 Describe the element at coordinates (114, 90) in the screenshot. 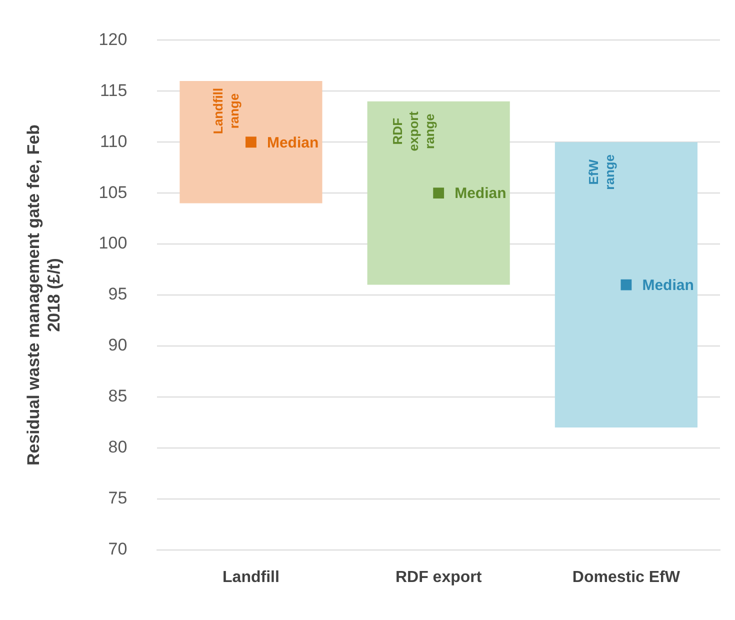

I see `y-tick-label: 115` at that location.